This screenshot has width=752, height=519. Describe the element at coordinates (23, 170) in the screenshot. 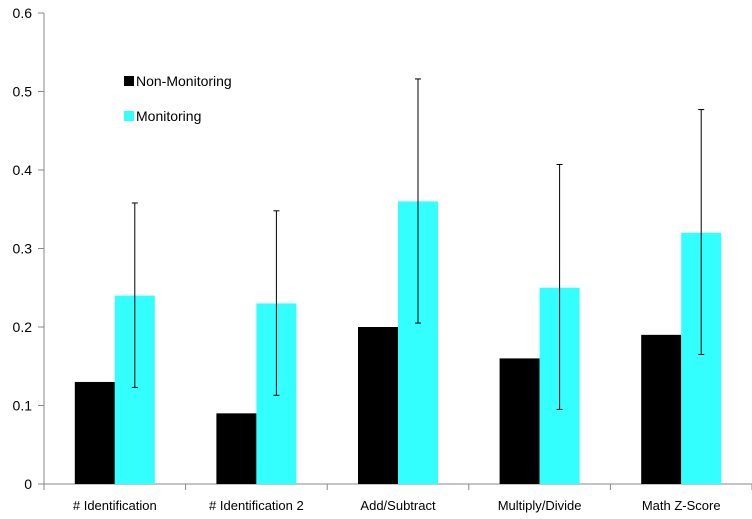

I see `y-tick-label: 0.4` at that location.